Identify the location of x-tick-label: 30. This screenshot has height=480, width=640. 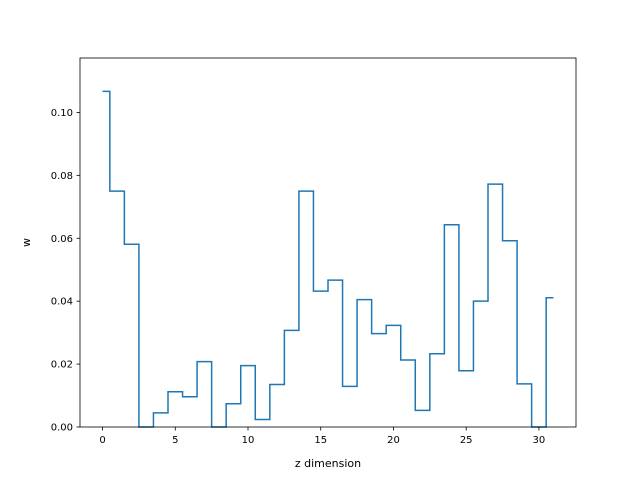
(539, 440).